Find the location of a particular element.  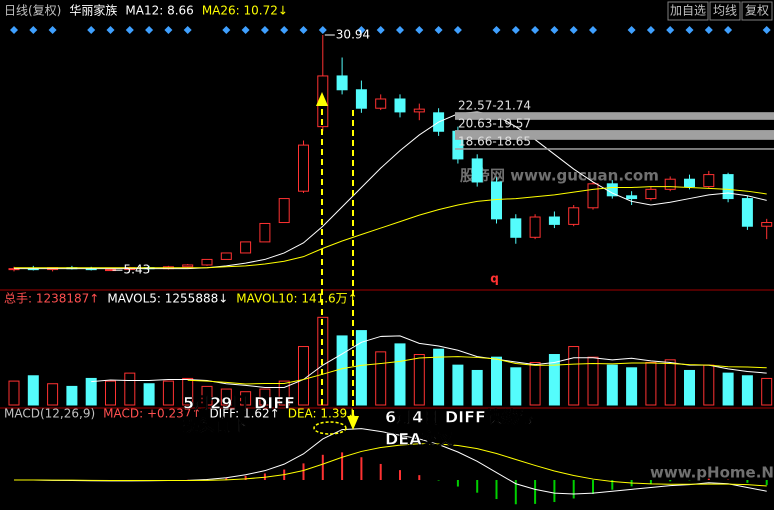

header-text: MAVOL5: 1255888↓ is located at coordinates (167, 299).